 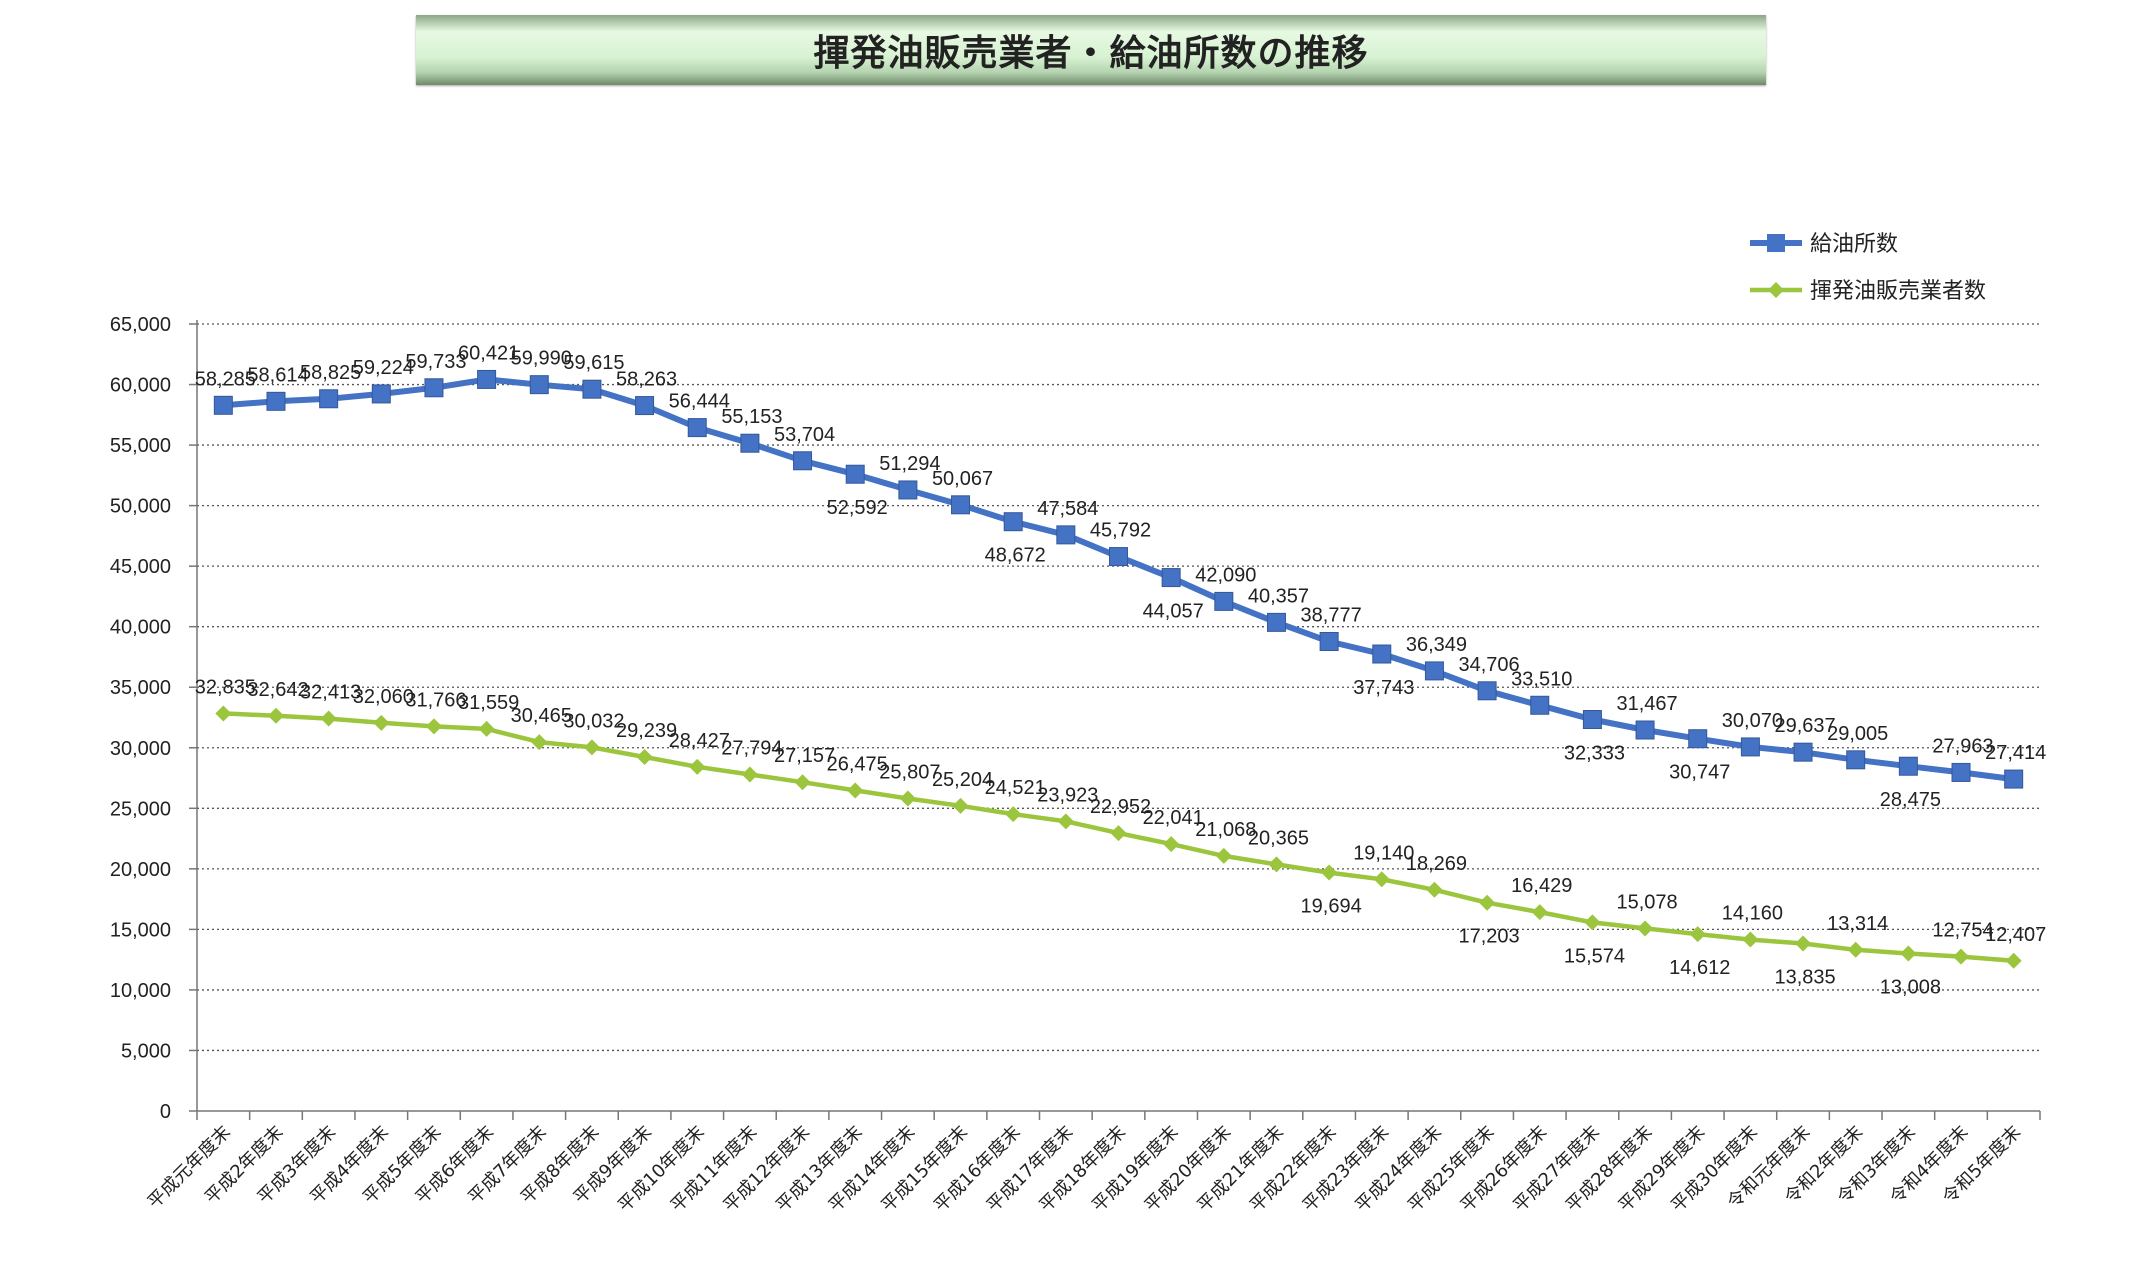 What do you see at coordinates (140, 446) in the screenshot?
I see `y-tick-label: 55,000` at bounding box center [140, 446].